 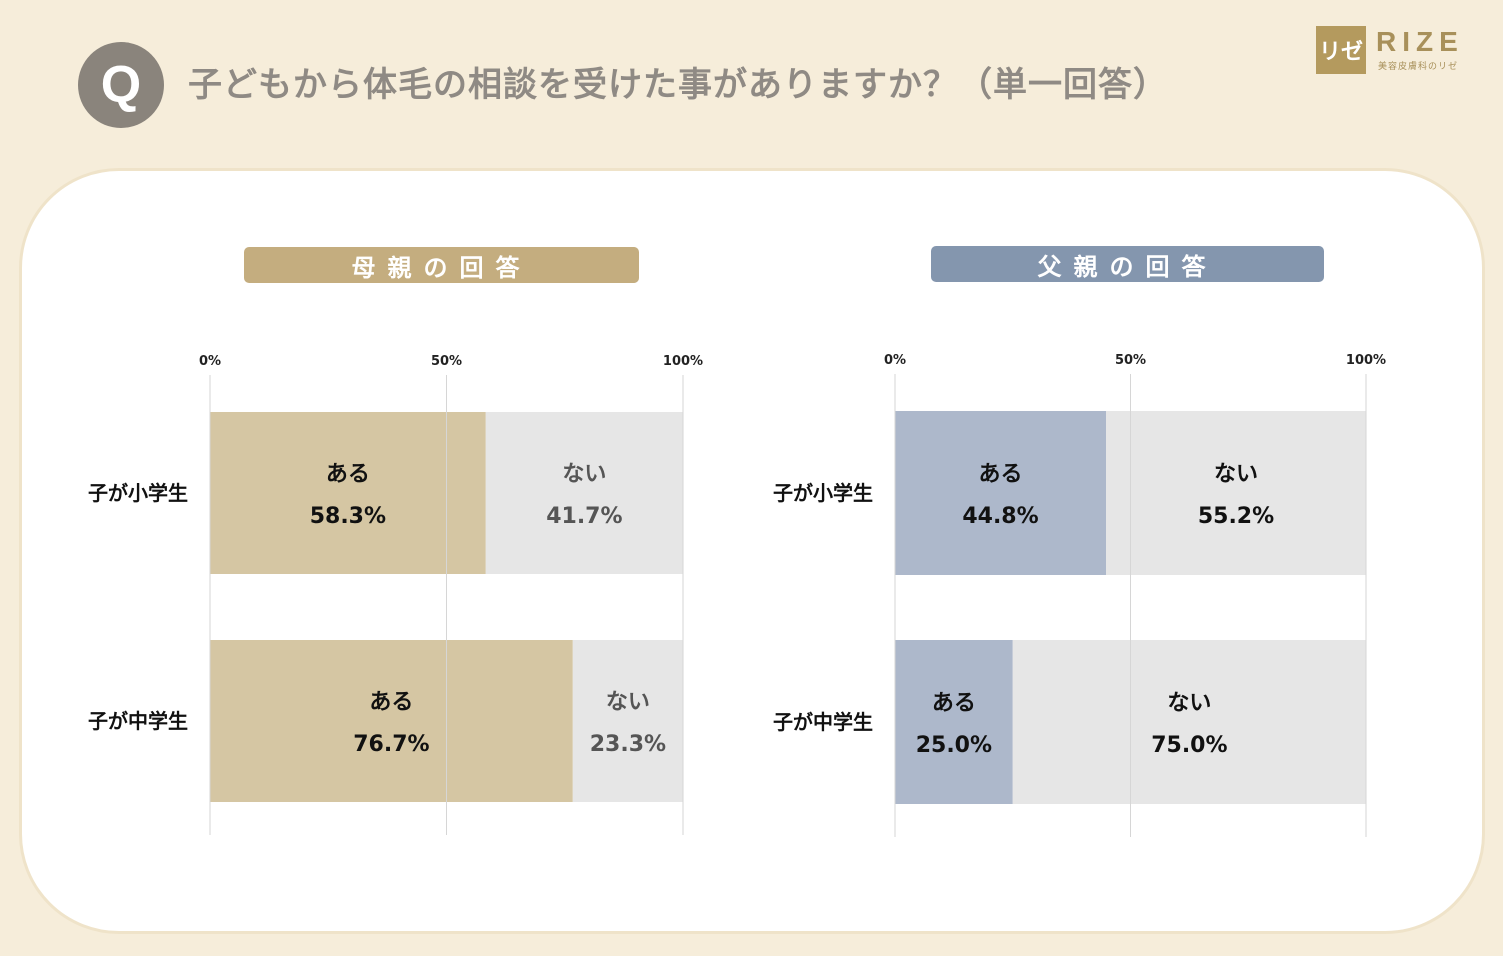 What do you see at coordinates (121, 85) in the screenshot?
I see `question-icon: Q` at bounding box center [121, 85].